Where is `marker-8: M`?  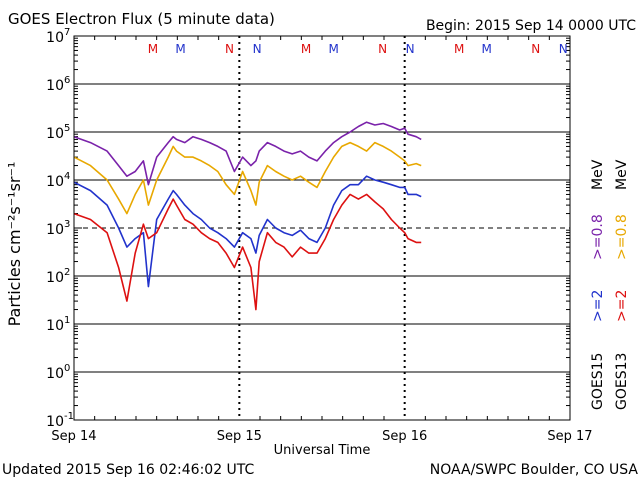 marker-8: M is located at coordinates (459, 49).